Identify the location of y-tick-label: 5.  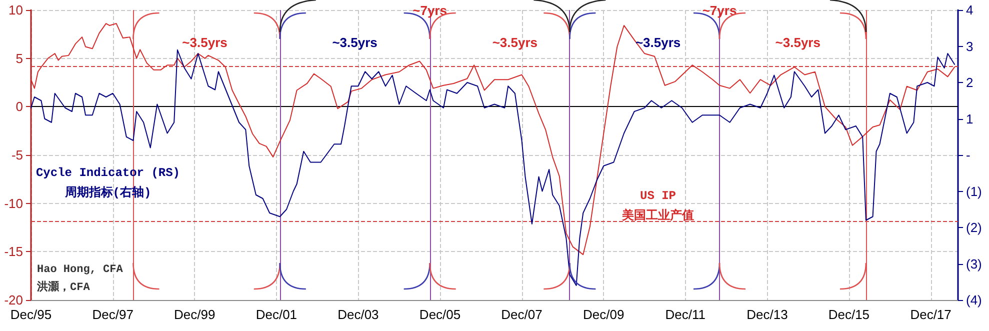
(19, 58).